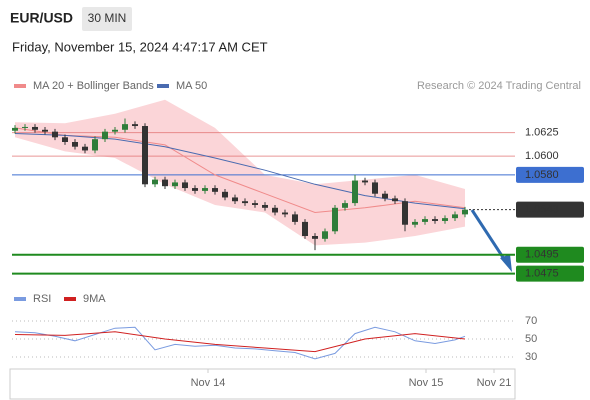 The image size is (590, 400). Describe the element at coordinates (531, 357) in the screenshot. I see `y-tick-label: 30` at that location.